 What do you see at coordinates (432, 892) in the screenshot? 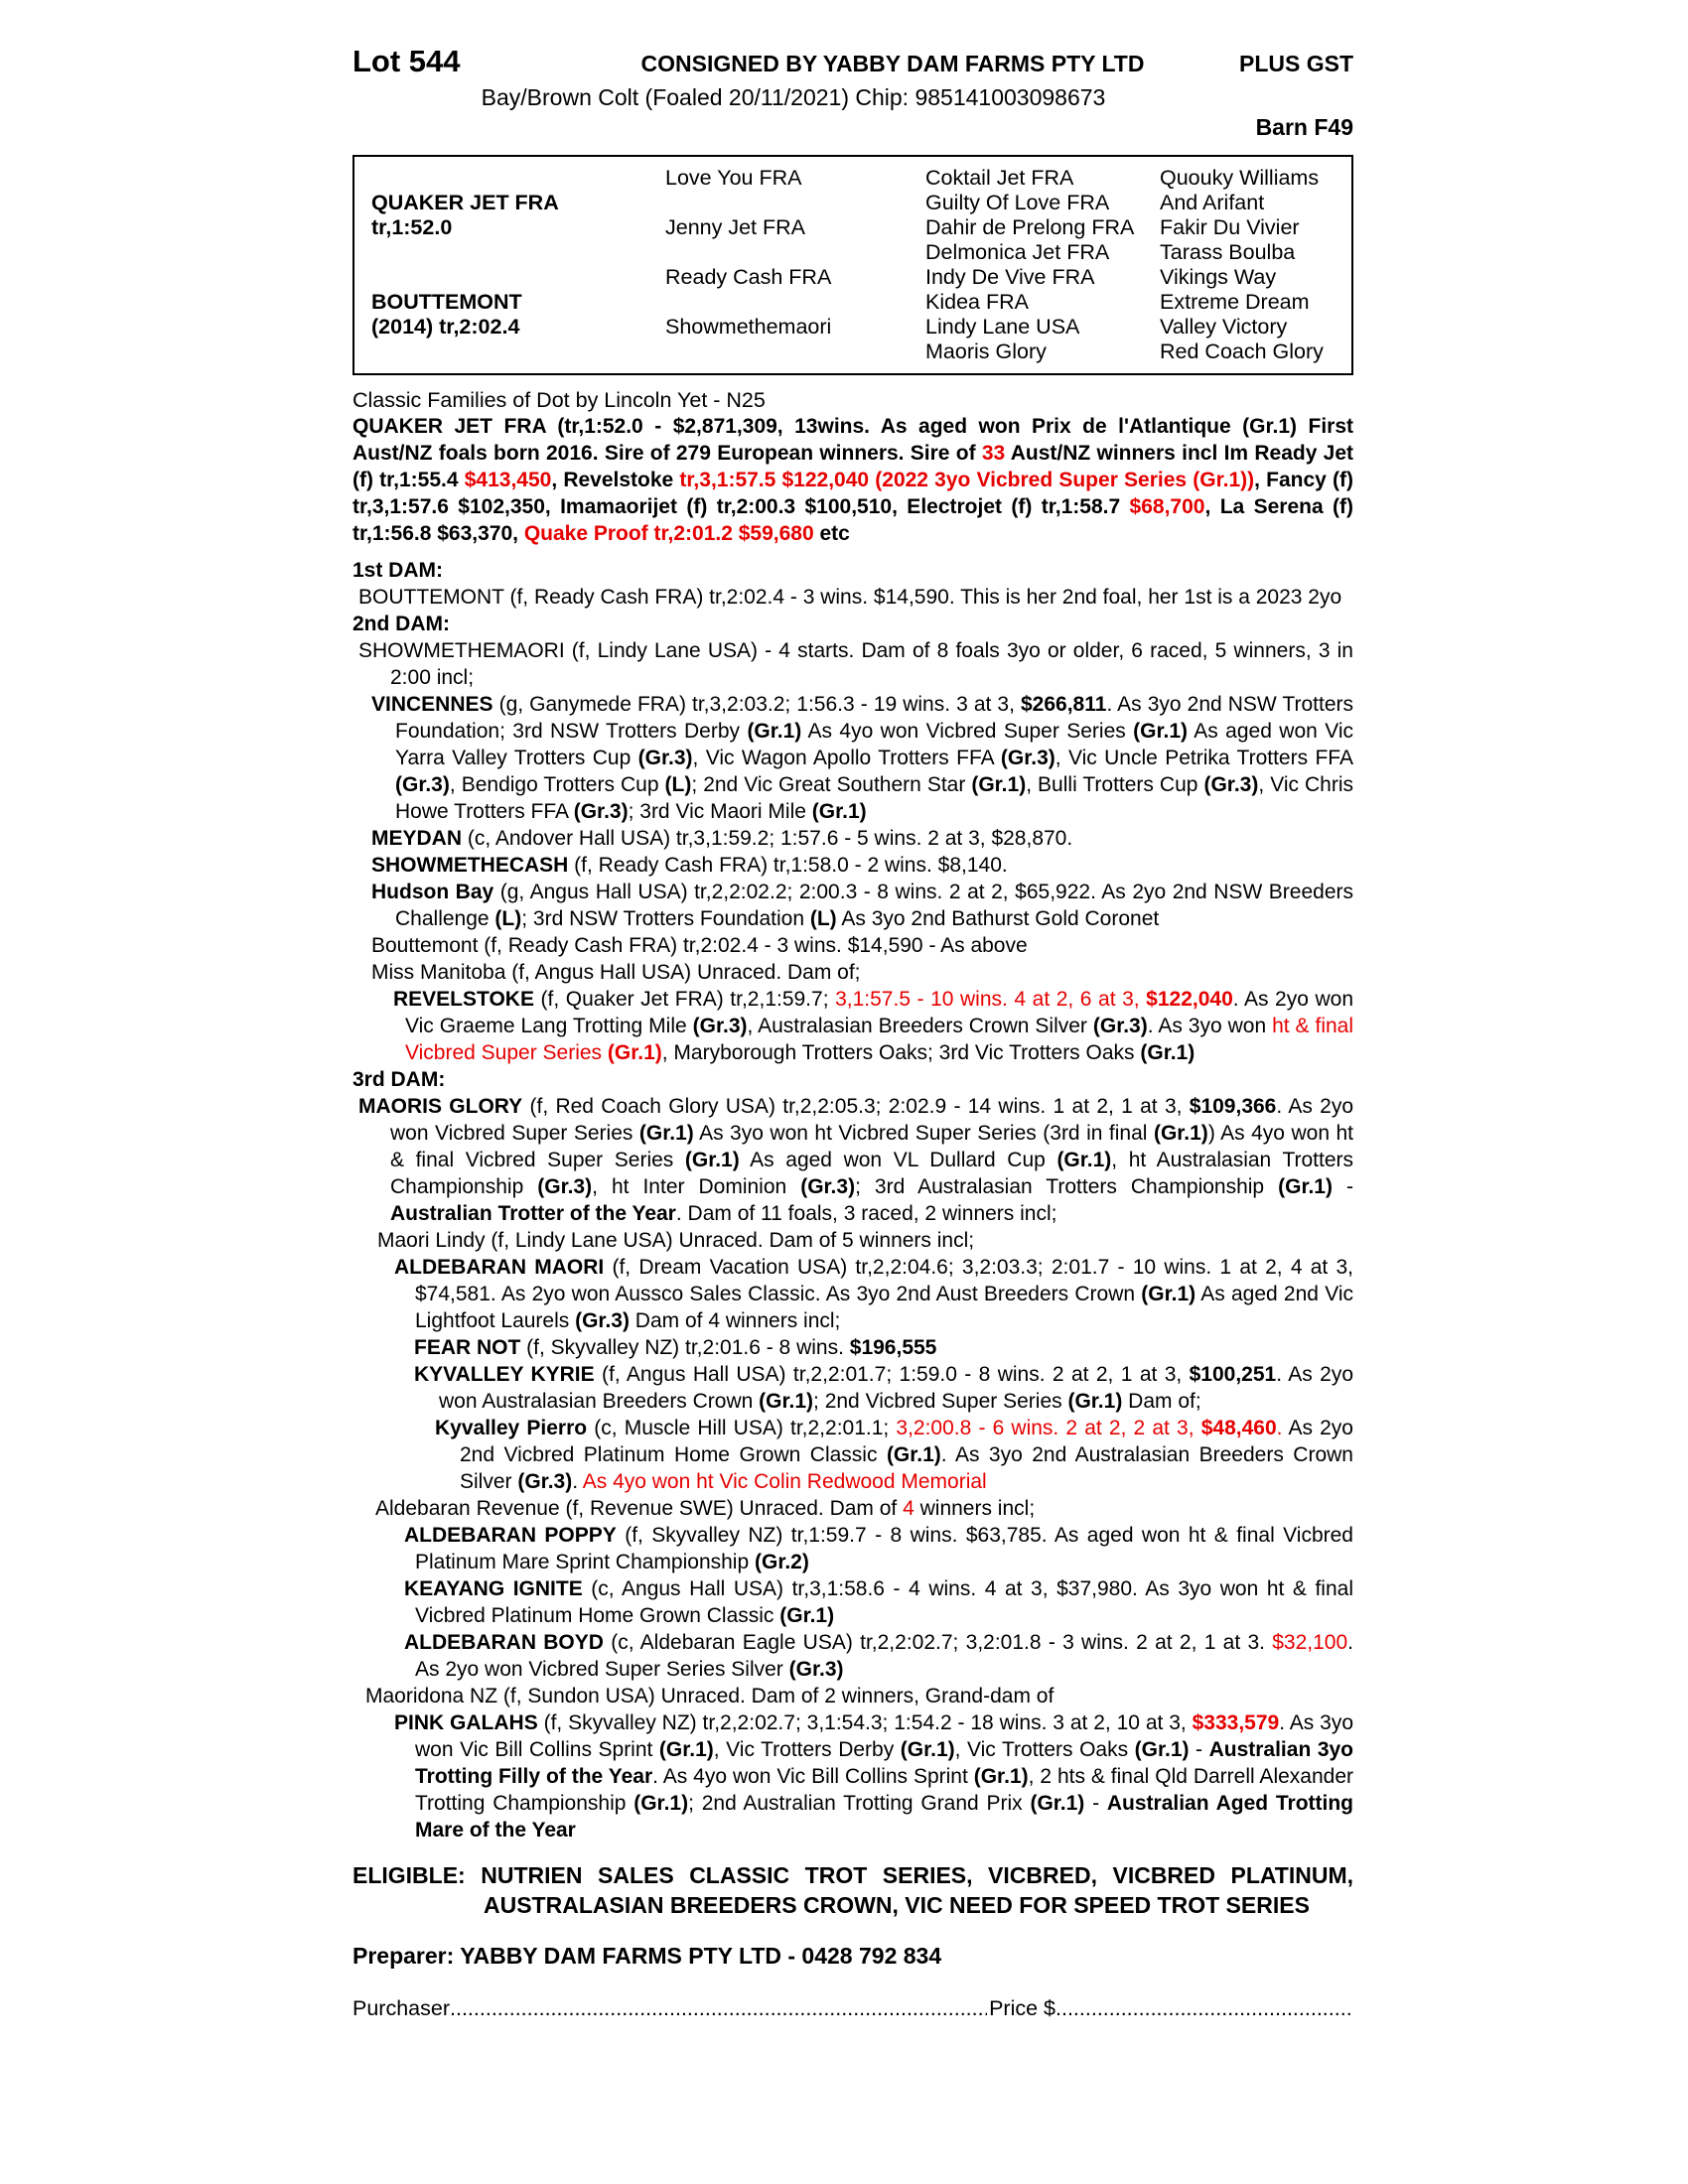
I see `text-segment: Hudson Bay` at bounding box center [432, 892].